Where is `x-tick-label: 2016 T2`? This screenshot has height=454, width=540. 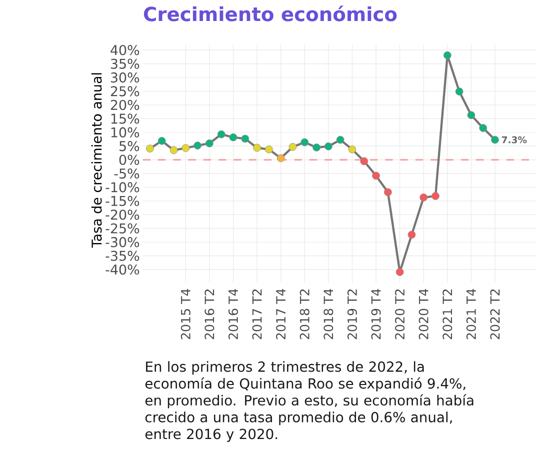
x-tick-label: 2016 T2 is located at coordinates (209, 314).